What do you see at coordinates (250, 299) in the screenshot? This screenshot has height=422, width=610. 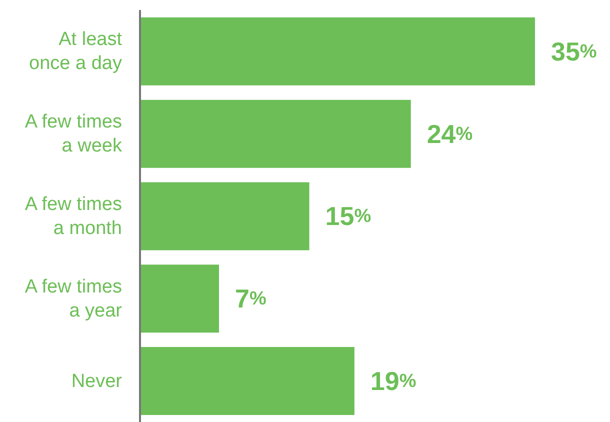 I see `data-label: 7%` at bounding box center [250, 299].